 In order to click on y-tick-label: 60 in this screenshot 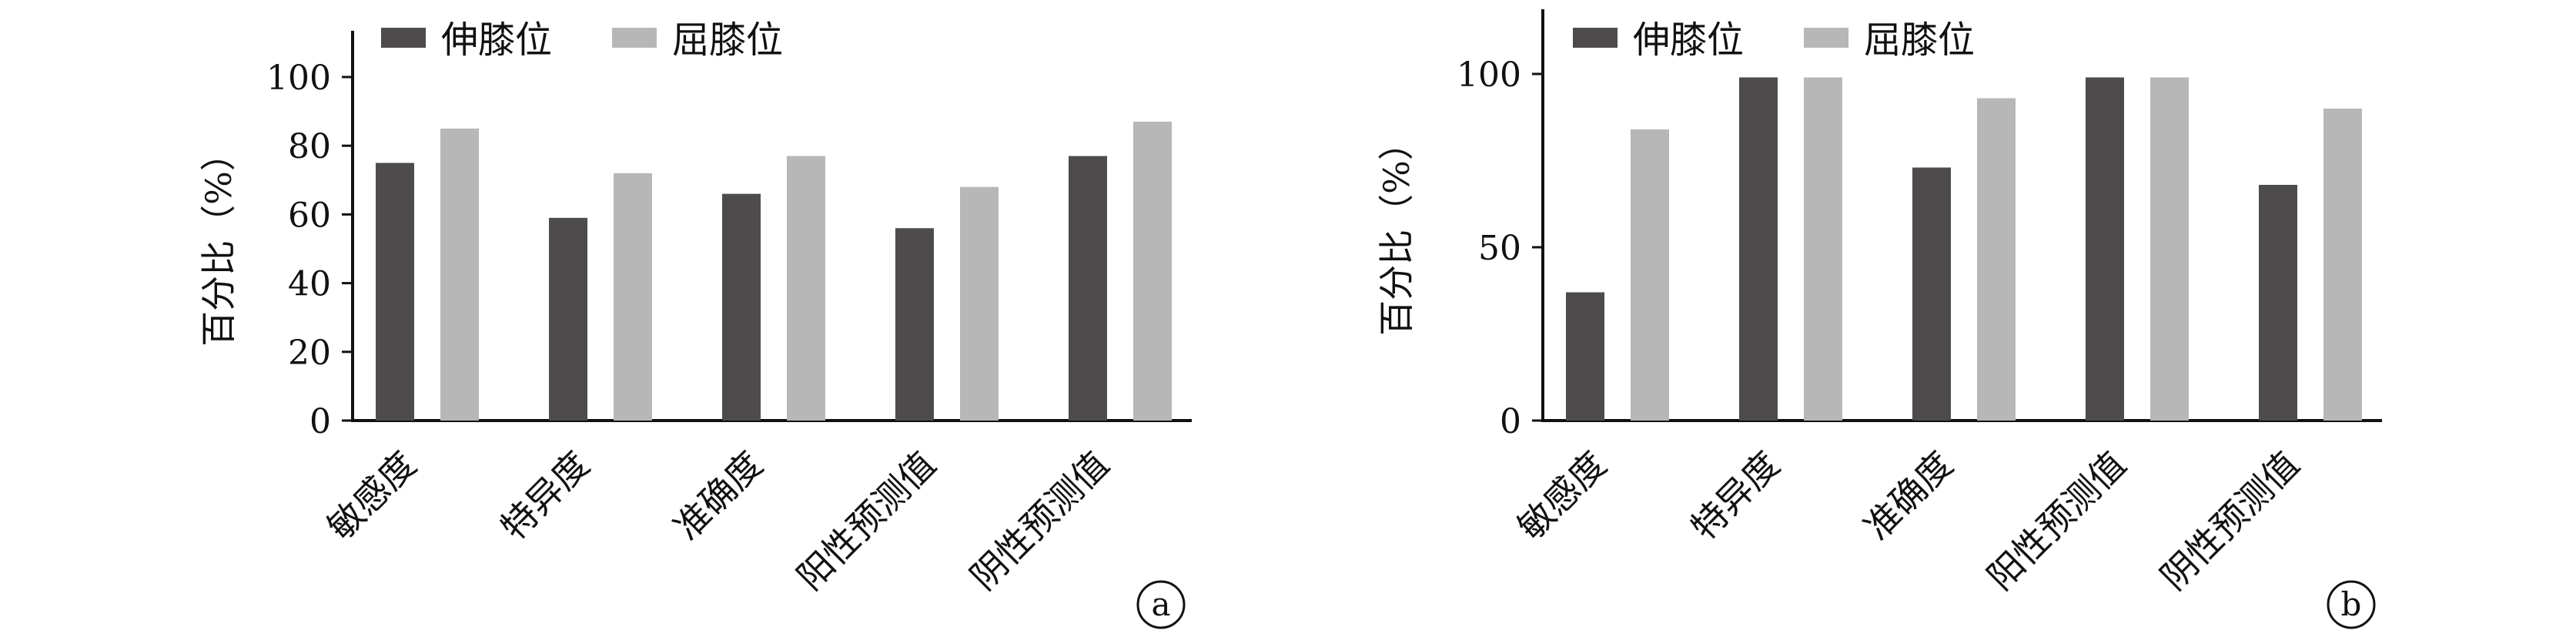, I will do `click(309, 215)`.